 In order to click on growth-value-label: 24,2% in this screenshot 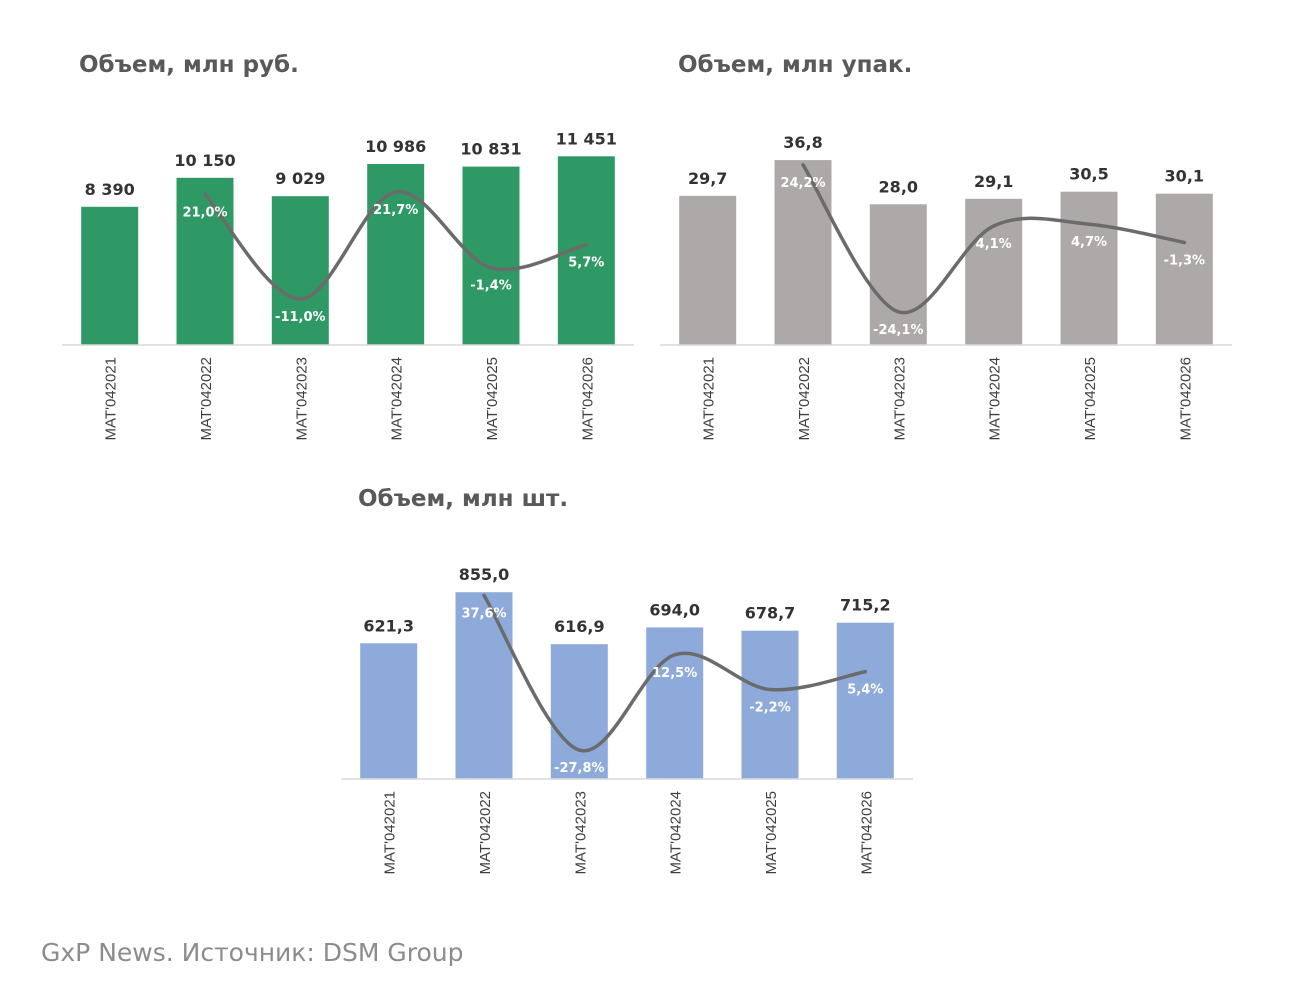, I will do `click(802, 183)`.